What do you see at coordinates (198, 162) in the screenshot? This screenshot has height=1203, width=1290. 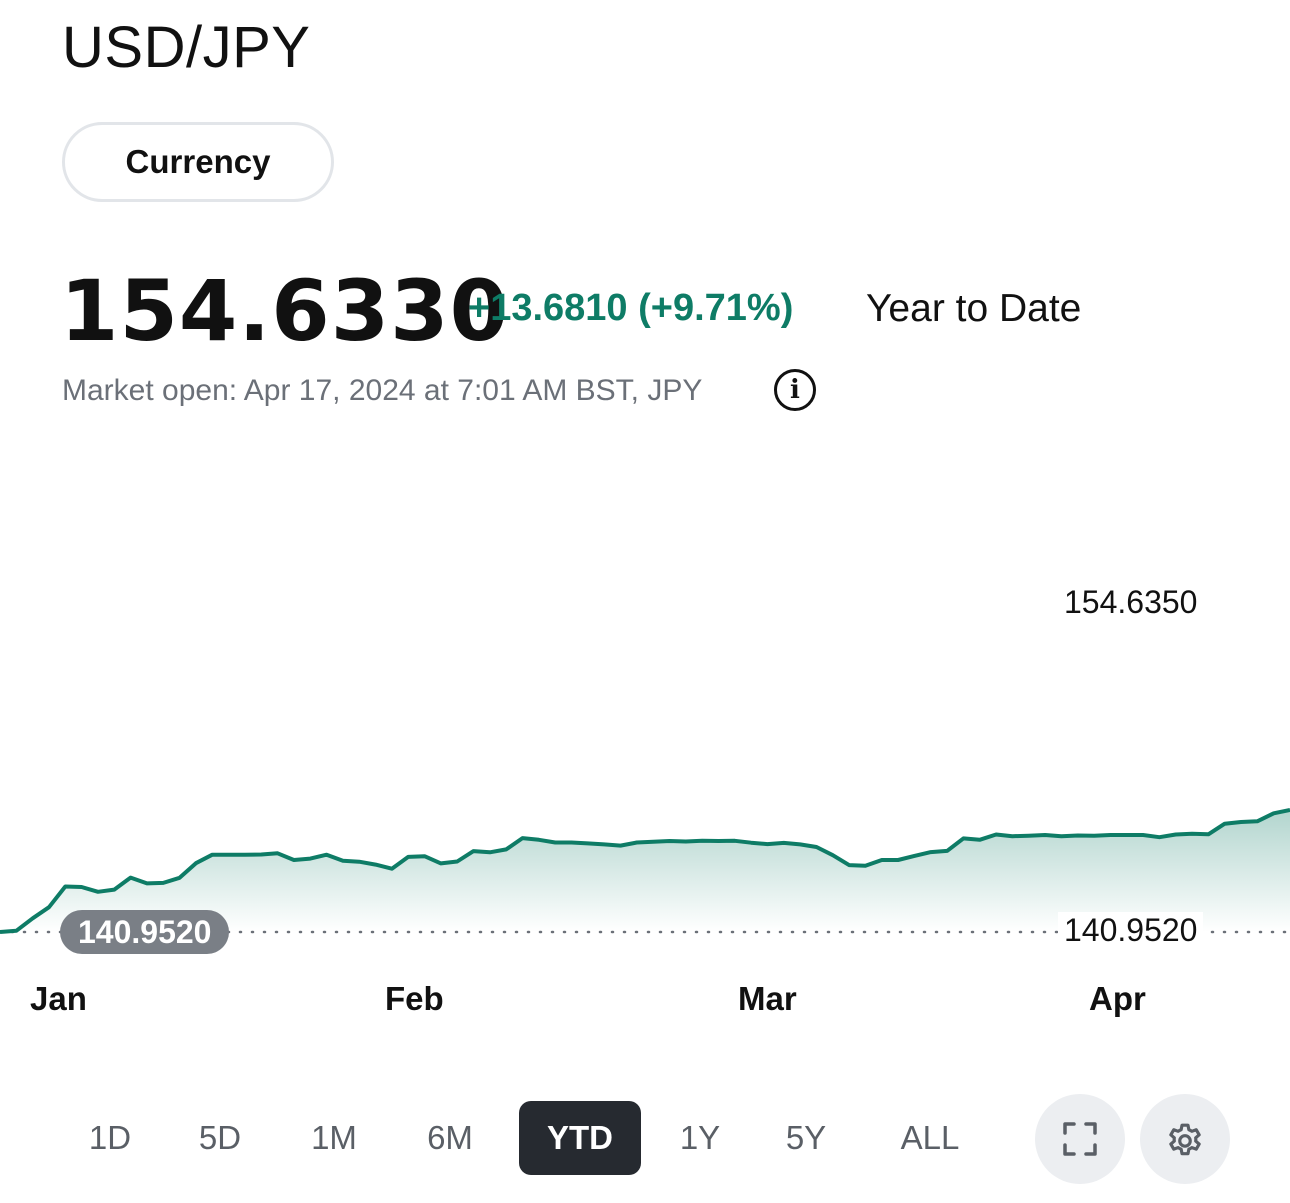 I see `category-pill: Currency` at bounding box center [198, 162].